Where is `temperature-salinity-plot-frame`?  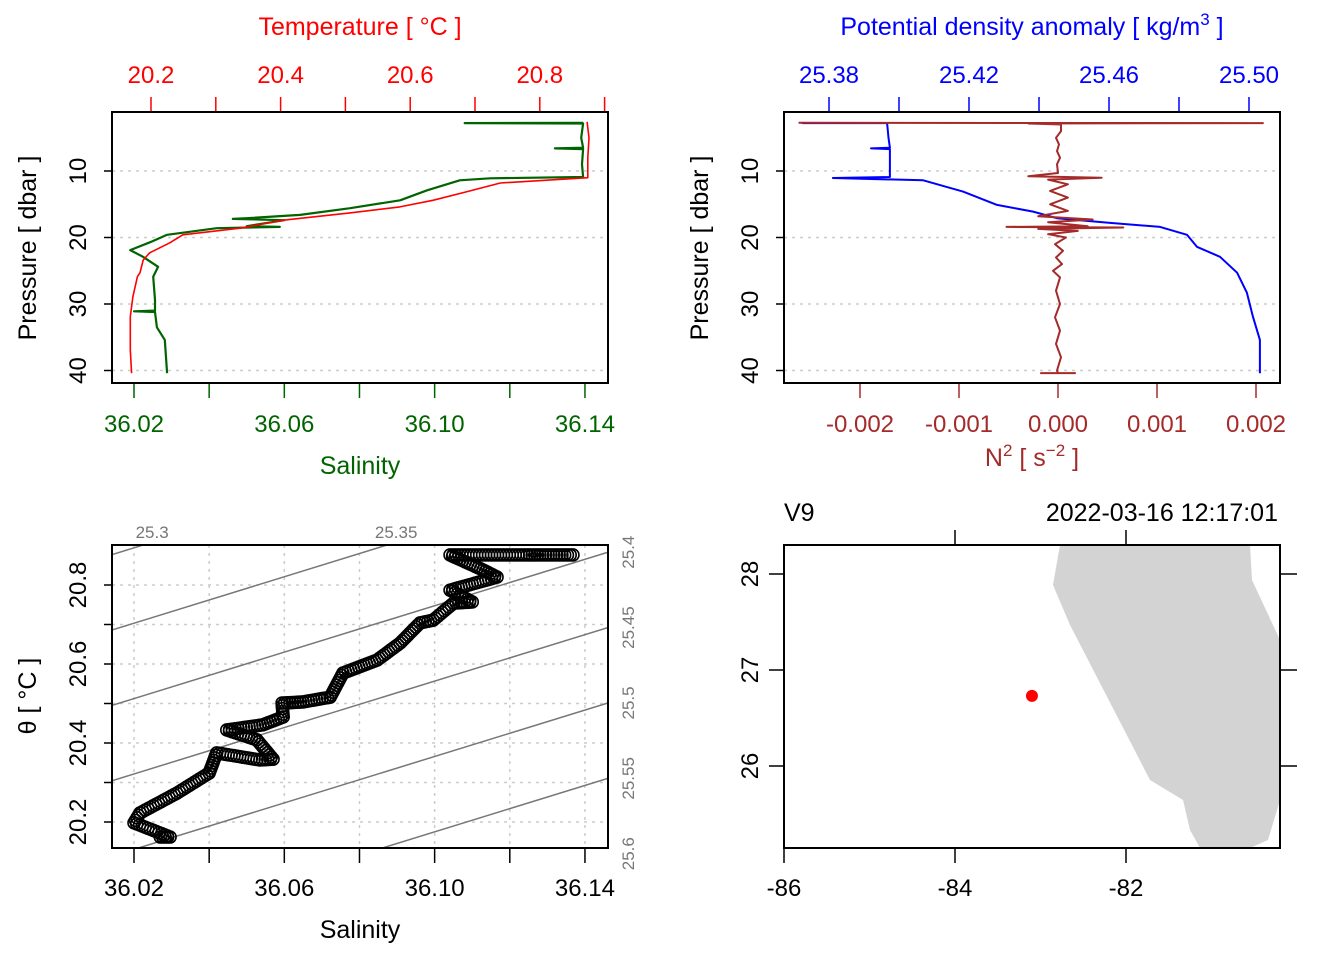
temperature-salinity-plot-frame is located at coordinates (360, 247).